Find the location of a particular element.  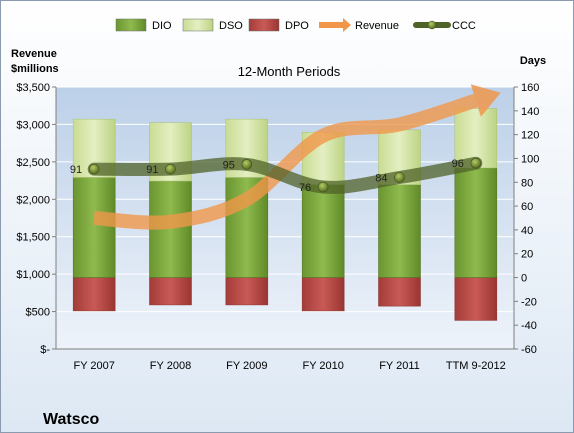

right-axis-title: Days is located at coordinates (533, 61).